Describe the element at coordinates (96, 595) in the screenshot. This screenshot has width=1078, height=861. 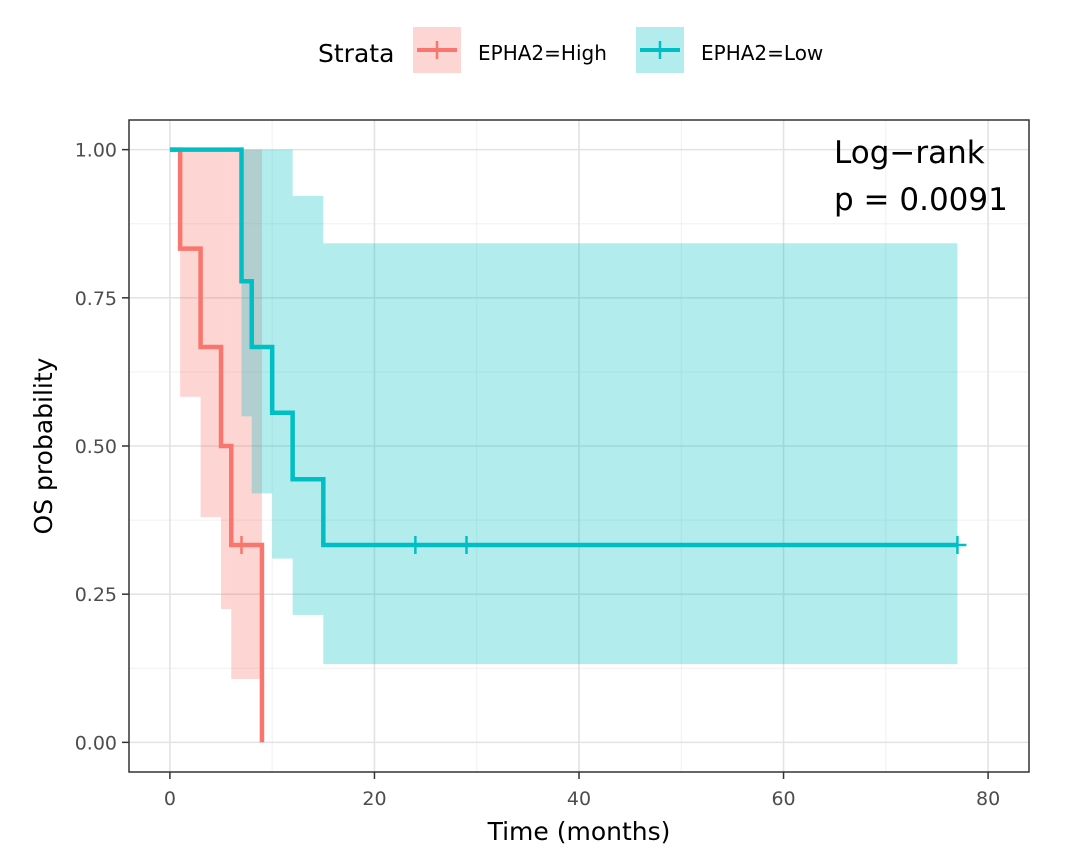
I see `y-tick-label: 0.25` at that location.